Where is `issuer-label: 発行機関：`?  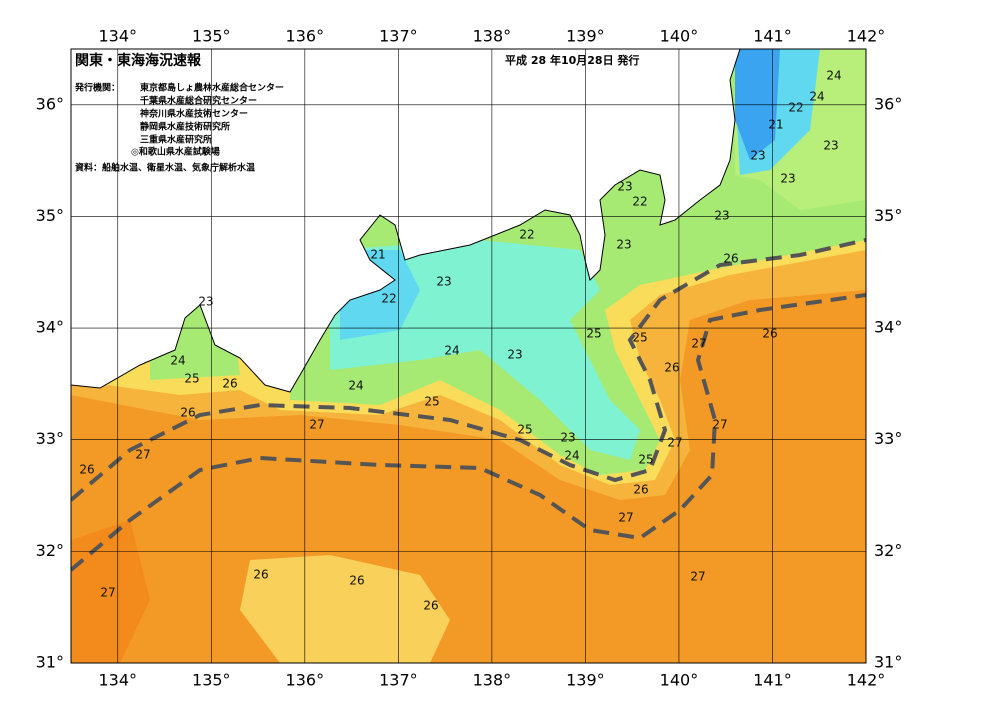
issuer-label: 発行機関： is located at coordinates (97, 88).